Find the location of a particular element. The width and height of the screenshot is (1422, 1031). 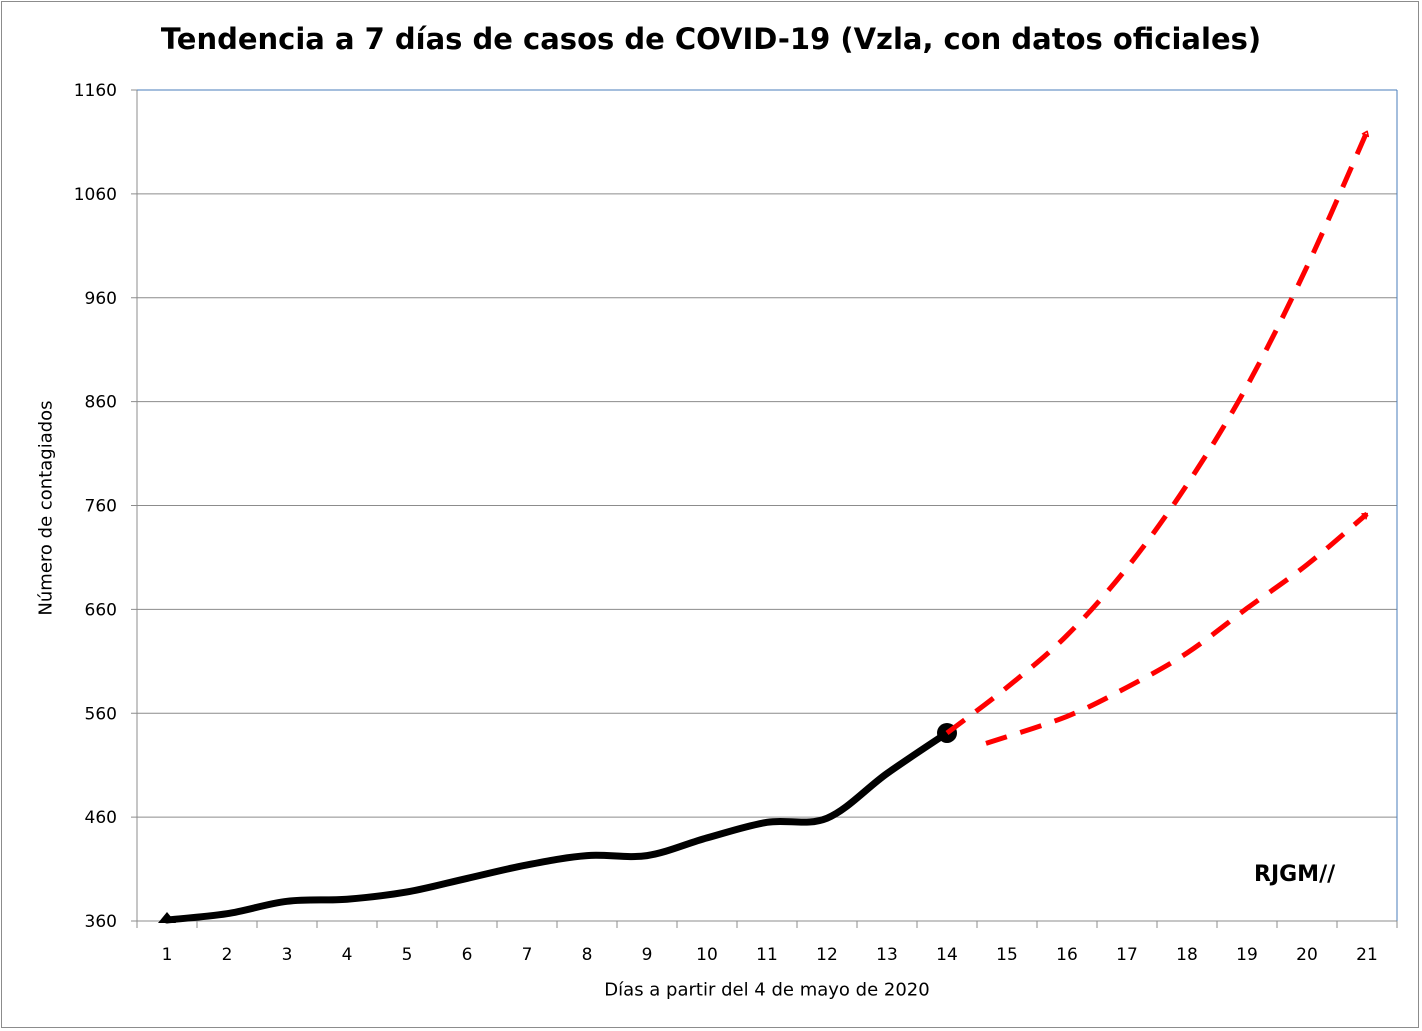

x-tick-label: 6 is located at coordinates (467, 955).